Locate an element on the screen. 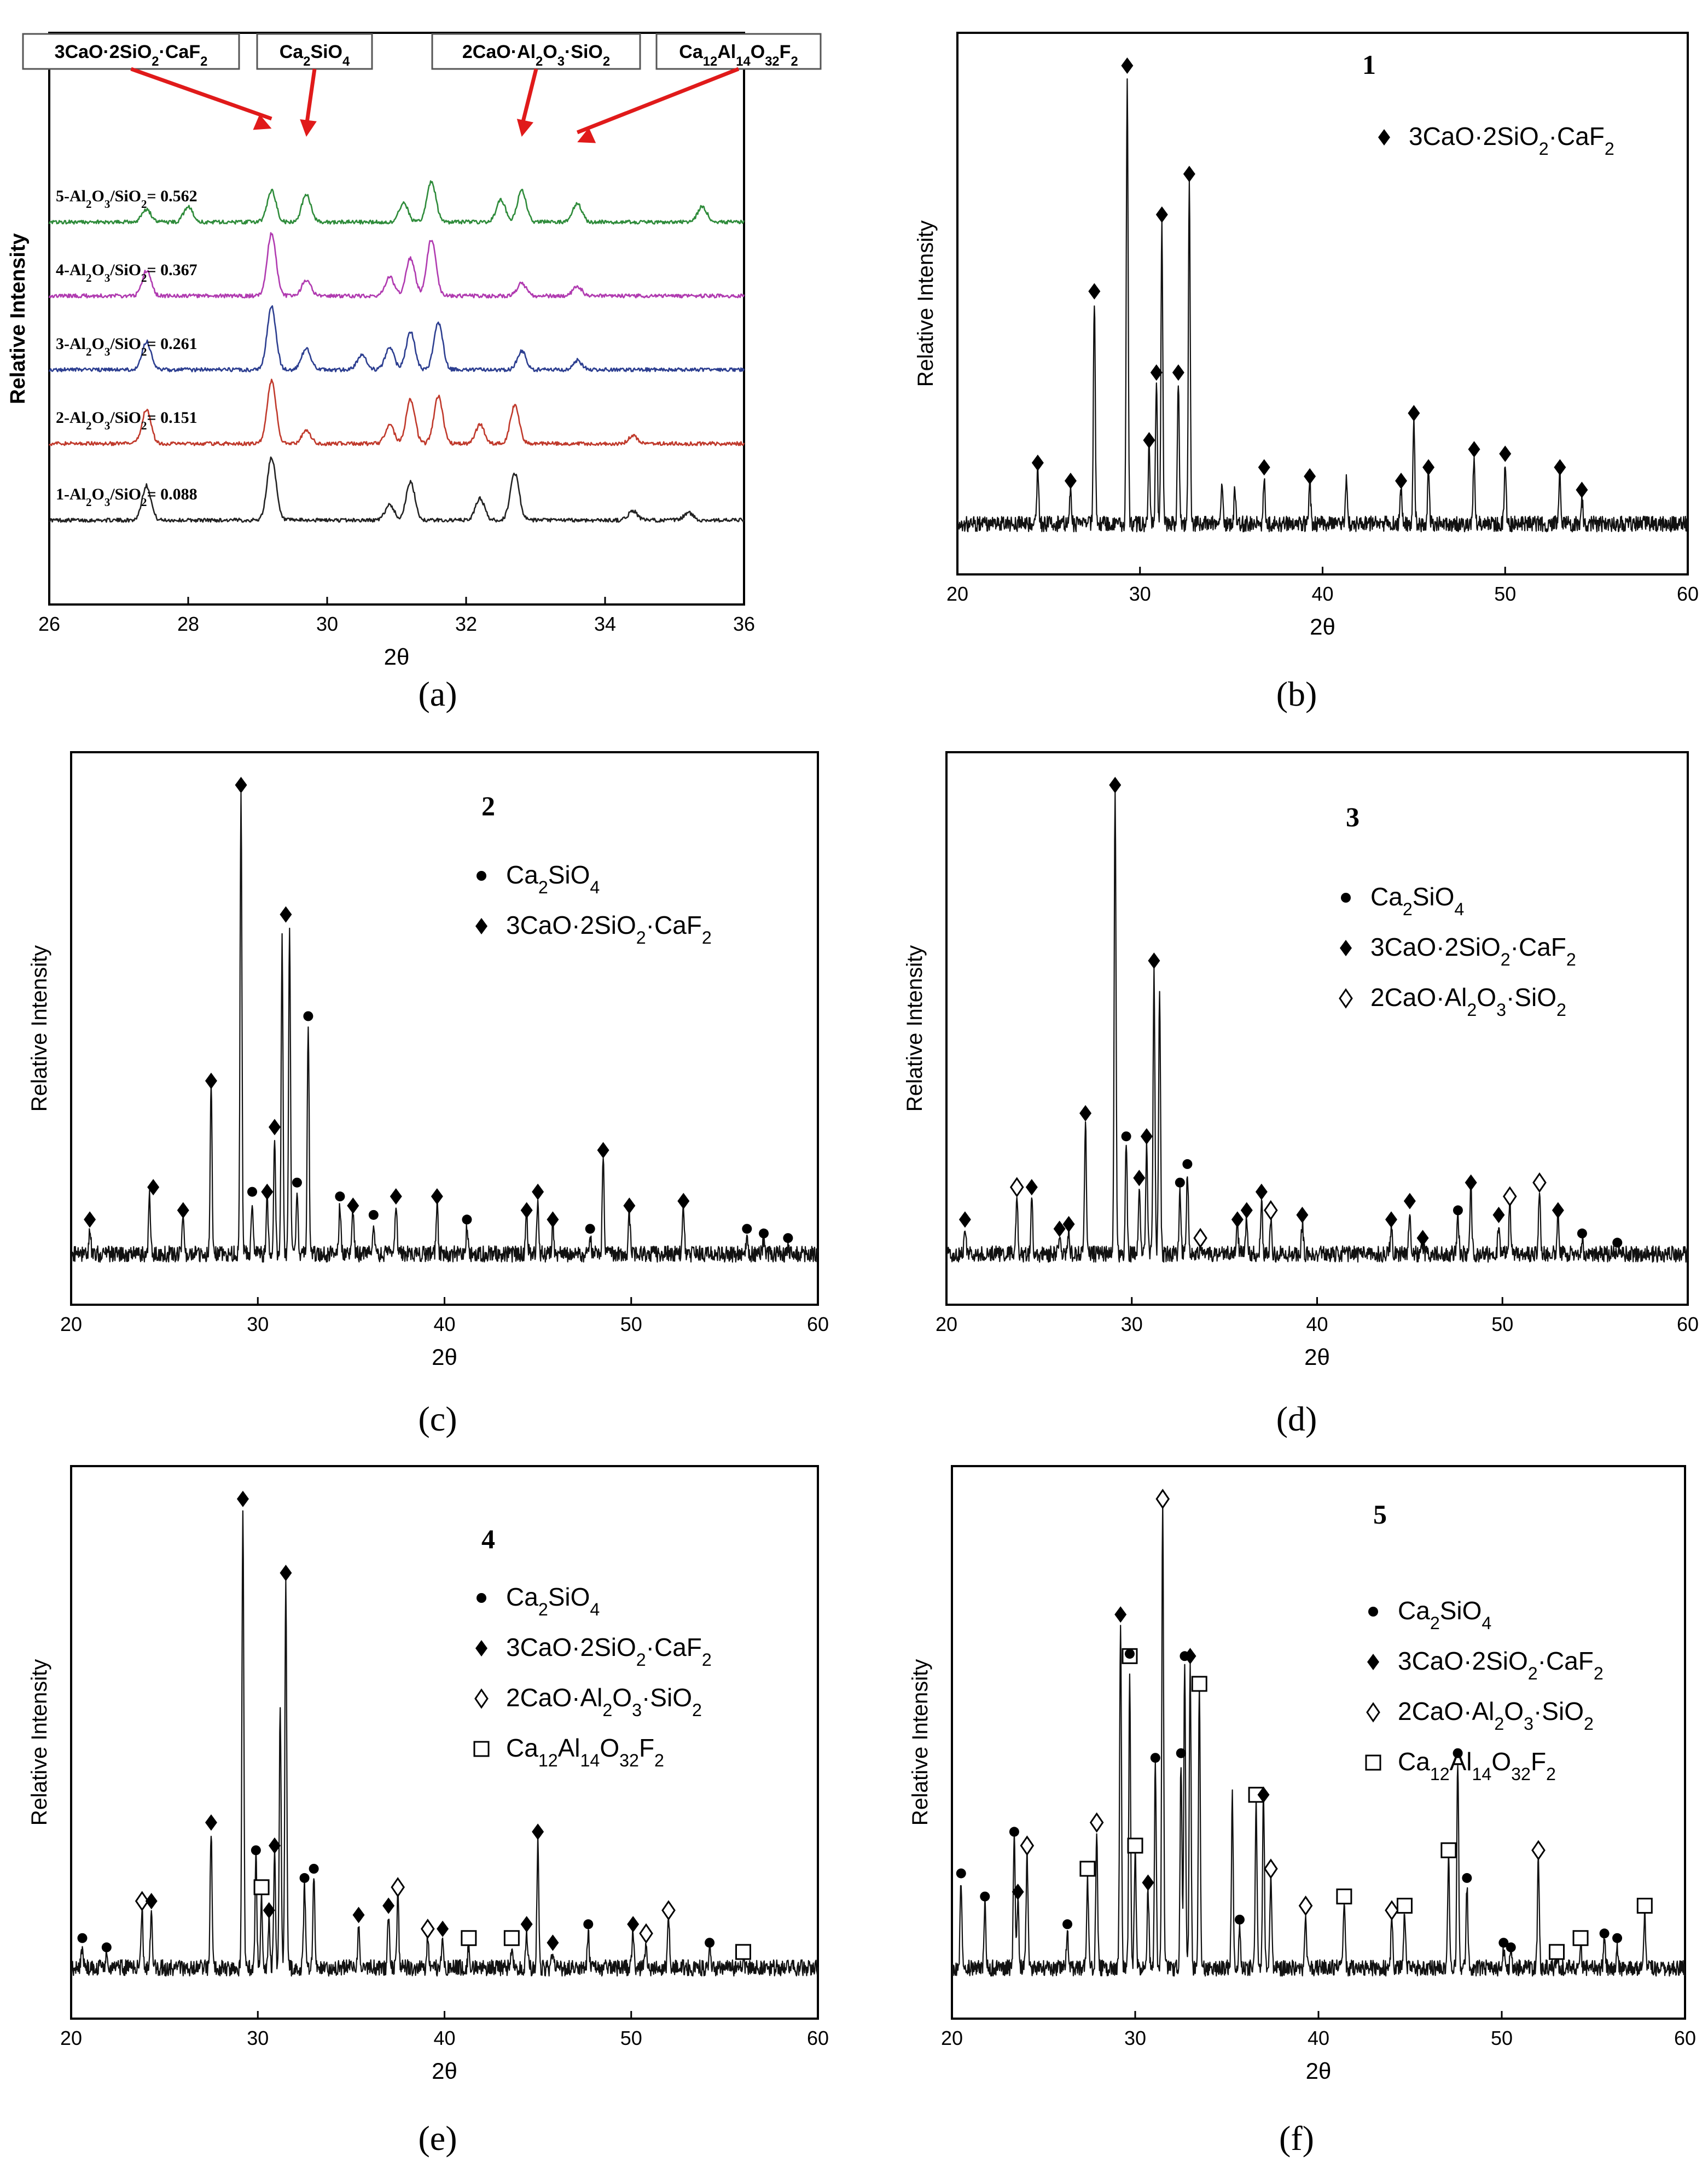 Image resolution: width=1708 pixels, height=2174 pixels. legend-marker-dot is located at coordinates (1346, 898).